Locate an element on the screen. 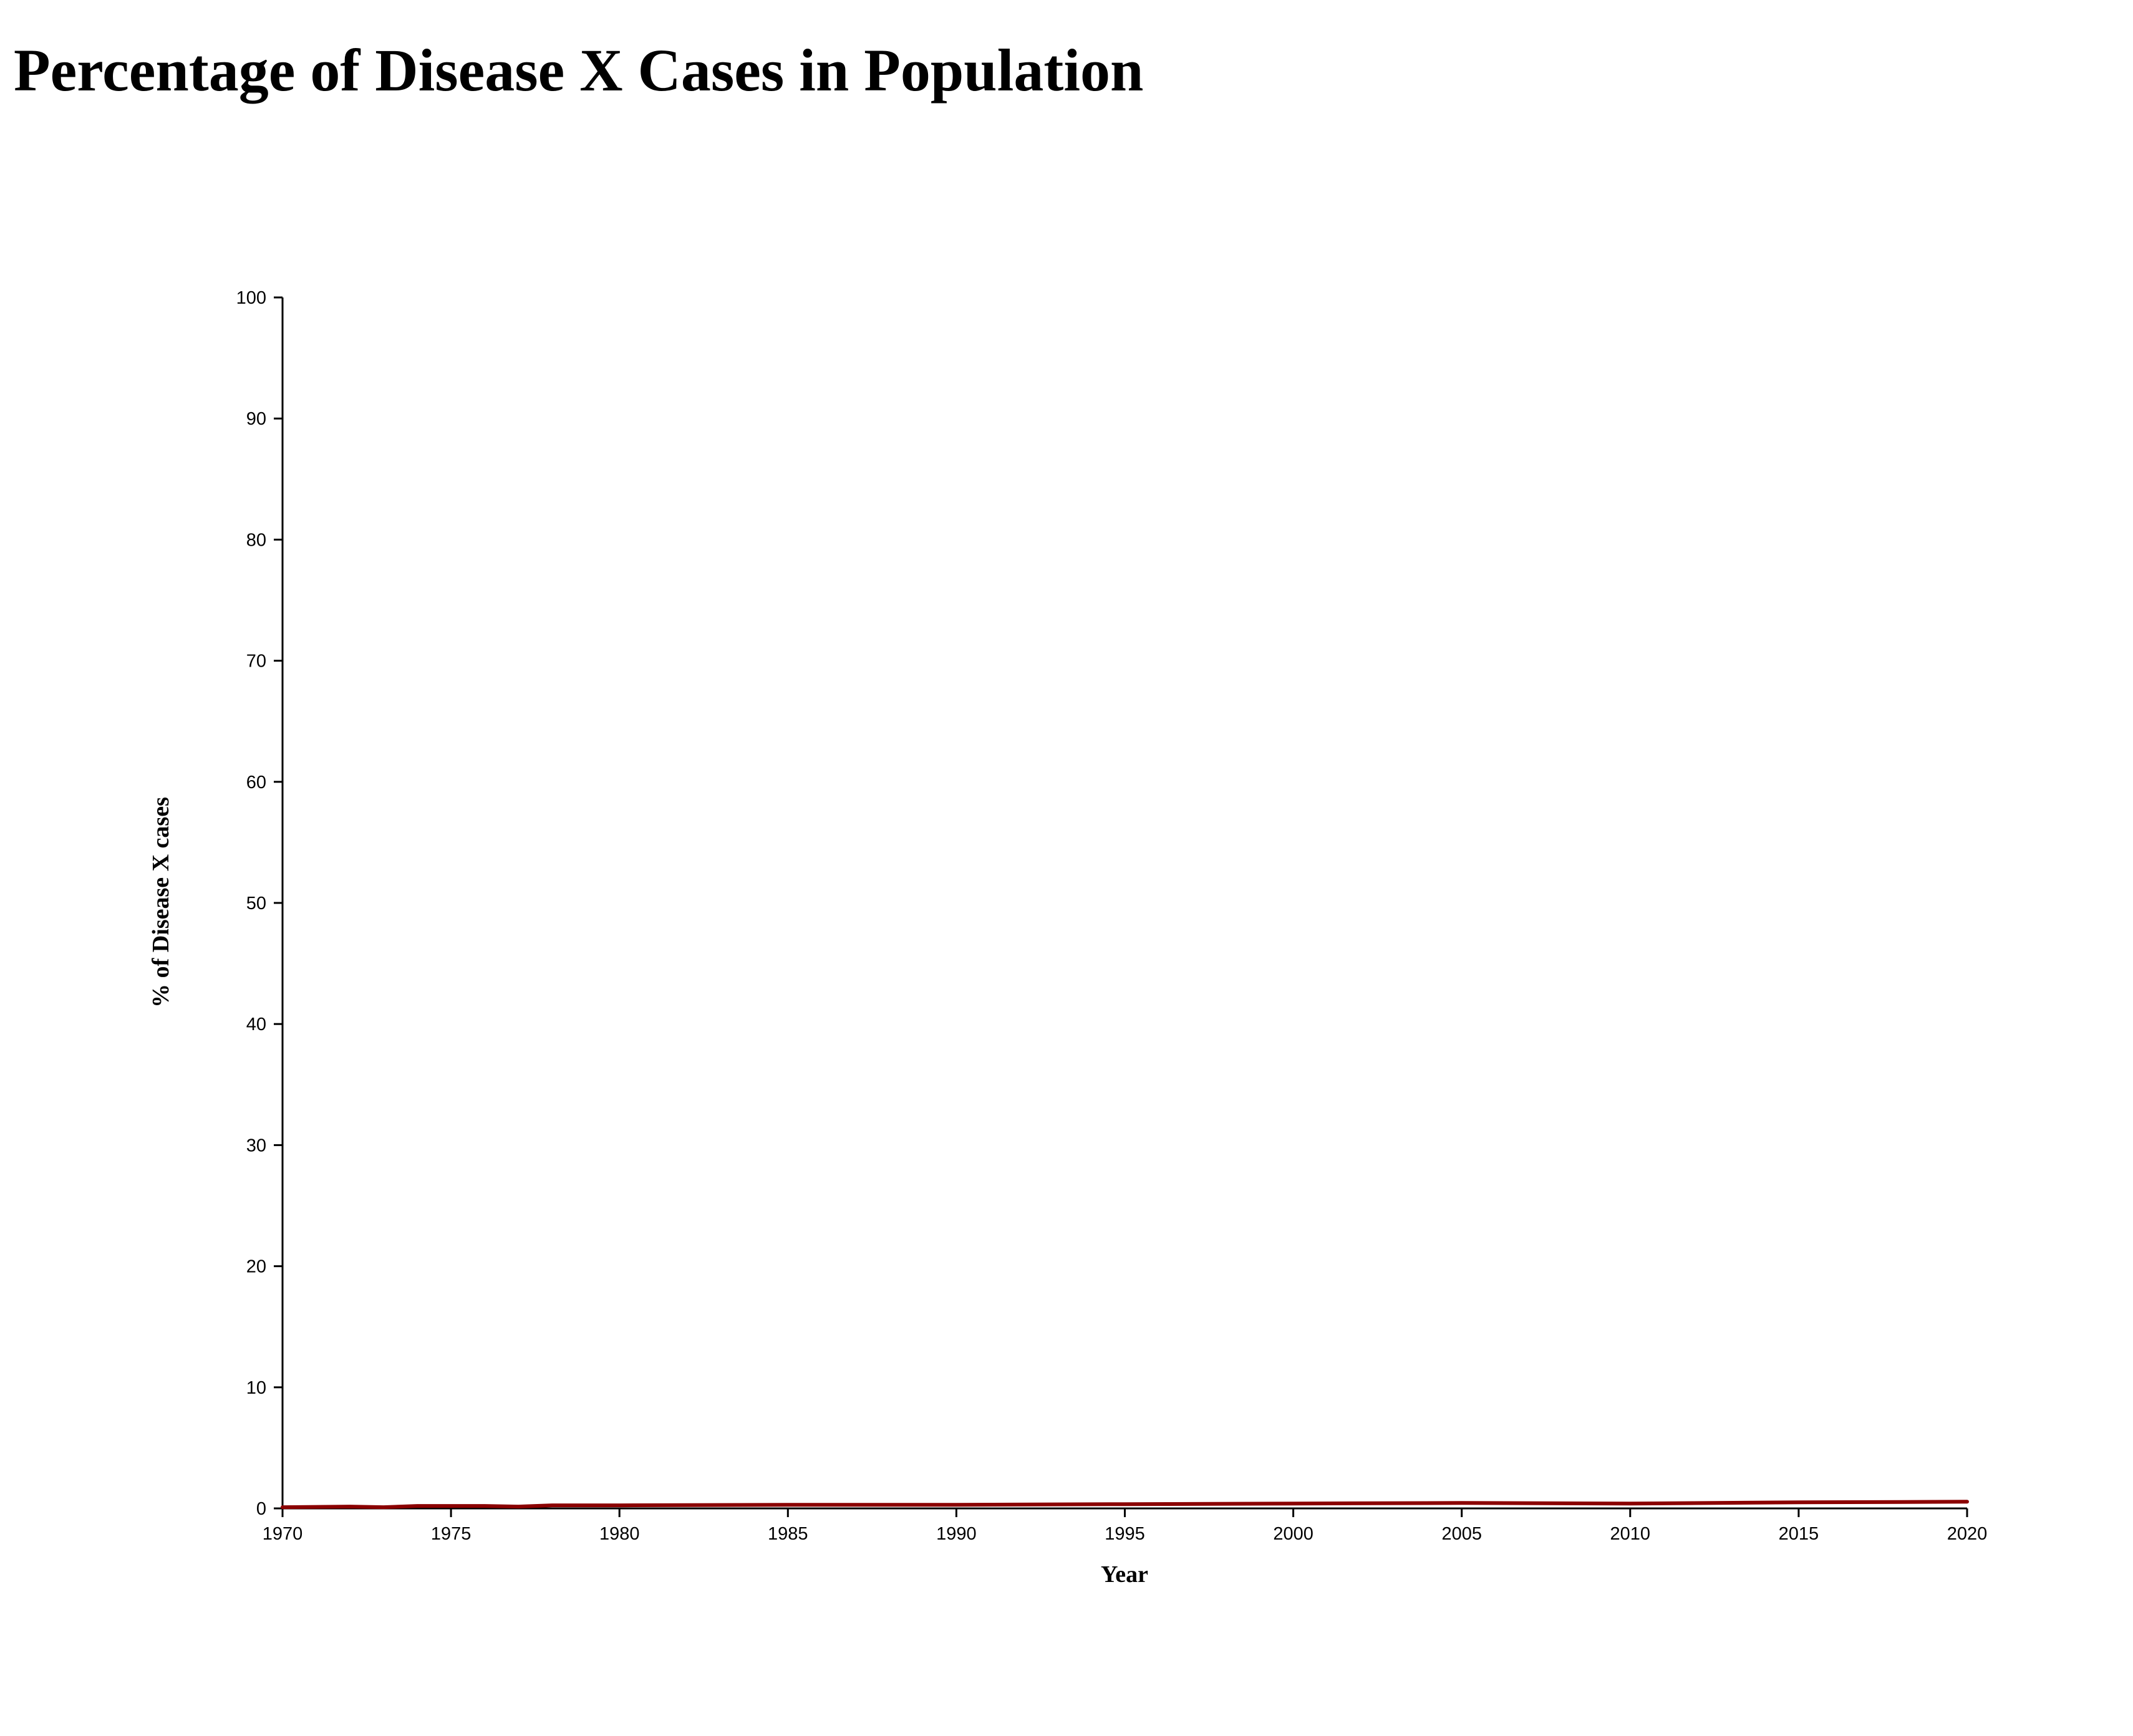 This screenshot has width=2133, height=1736. y-tick-label: 70 is located at coordinates (256, 662).